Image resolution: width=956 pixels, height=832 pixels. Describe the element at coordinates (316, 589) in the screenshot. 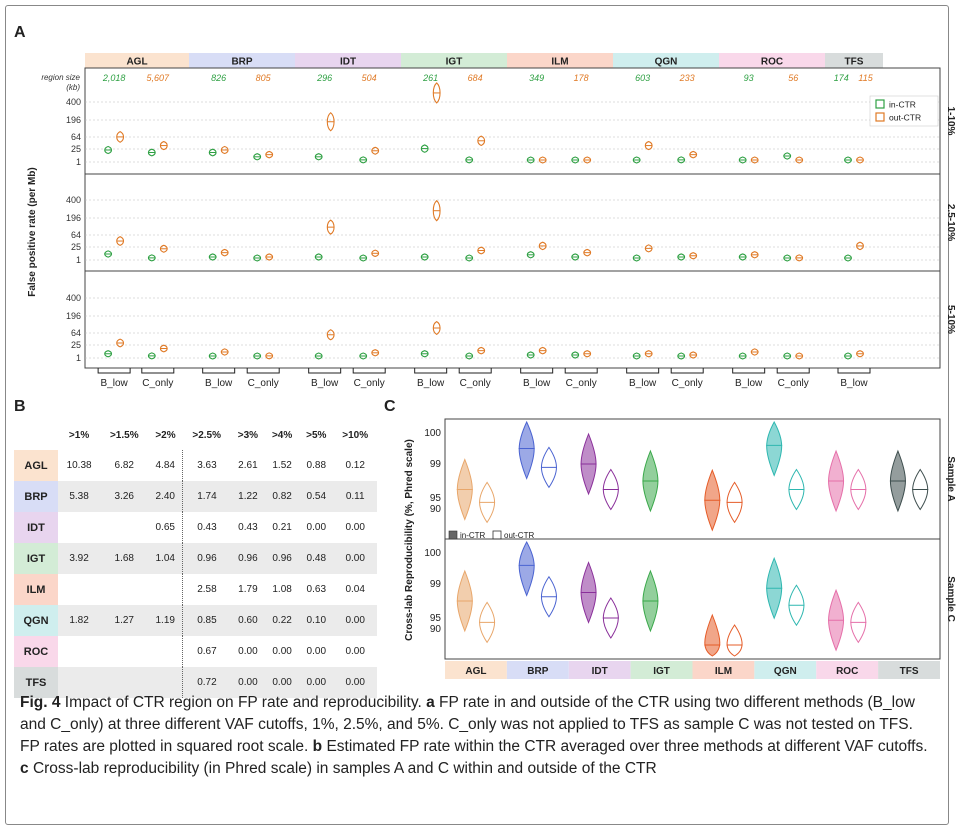

I see `table-cell: 0.63` at that location.